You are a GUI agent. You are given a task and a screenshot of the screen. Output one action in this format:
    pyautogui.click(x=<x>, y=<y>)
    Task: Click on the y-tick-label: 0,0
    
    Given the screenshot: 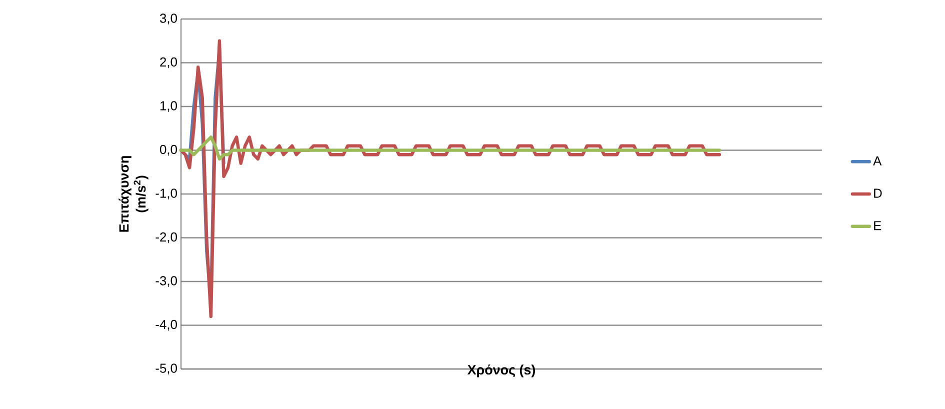 What is the action you would take?
    pyautogui.click(x=168, y=150)
    